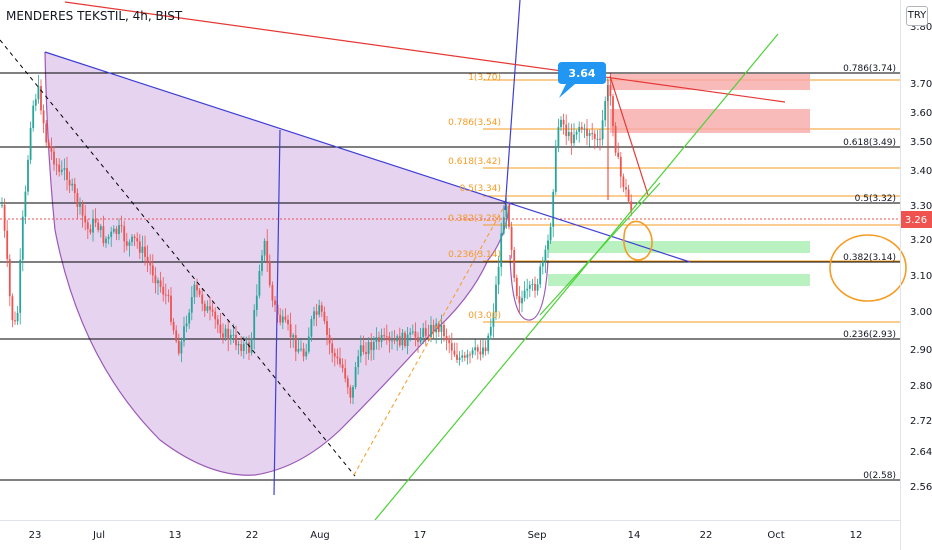  What do you see at coordinates (921, 386) in the screenshot?
I see `y-tick-label: 2.80` at bounding box center [921, 386].